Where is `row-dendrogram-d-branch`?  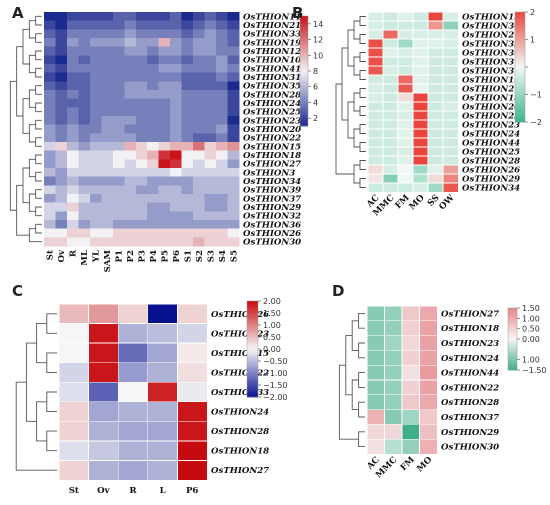 row-dendrogram-d-branch is located at coordinates (355, 335).